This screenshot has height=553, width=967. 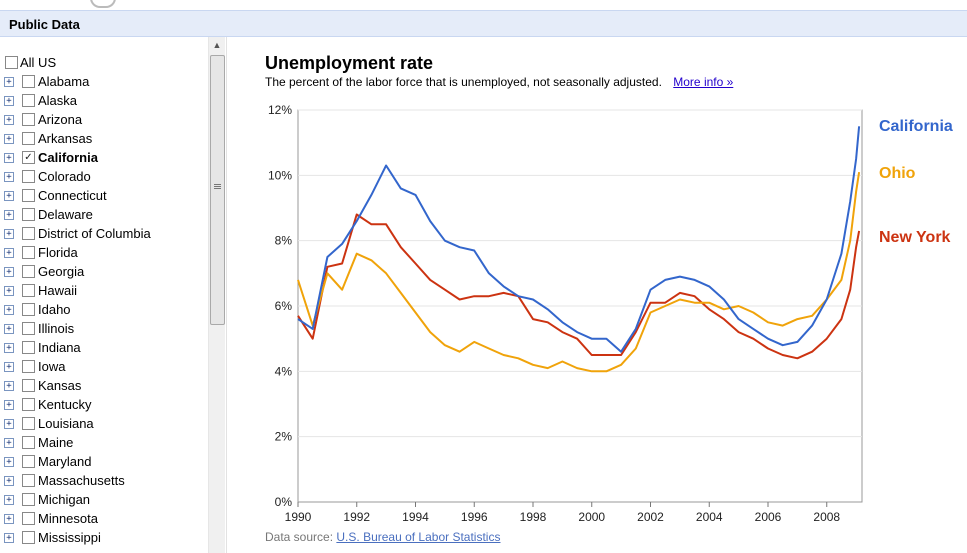 What do you see at coordinates (217, 45) in the screenshot?
I see `scroll-up-arrow-icon: ▲` at bounding box center [217, 45].